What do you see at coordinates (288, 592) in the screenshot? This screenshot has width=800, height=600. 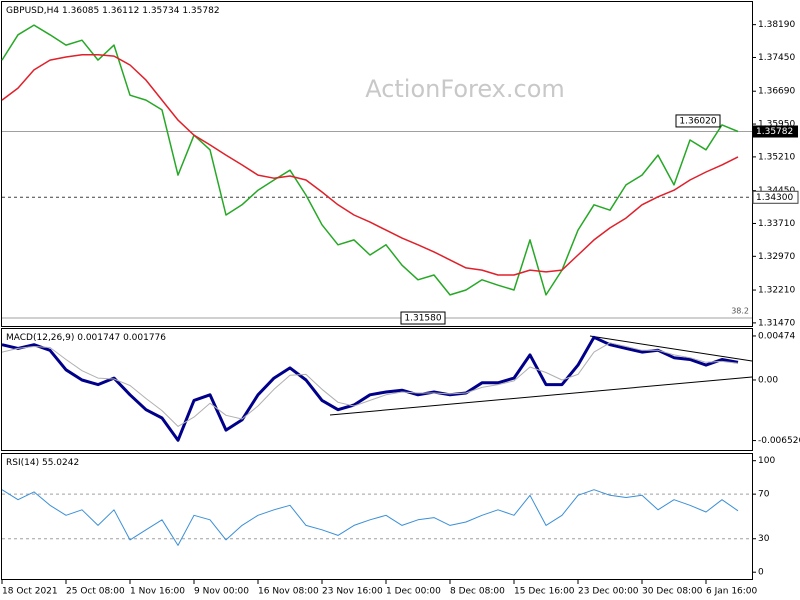 I see `x-tick-label: 16 Nov 08:00` at bounding box center [288, 592].